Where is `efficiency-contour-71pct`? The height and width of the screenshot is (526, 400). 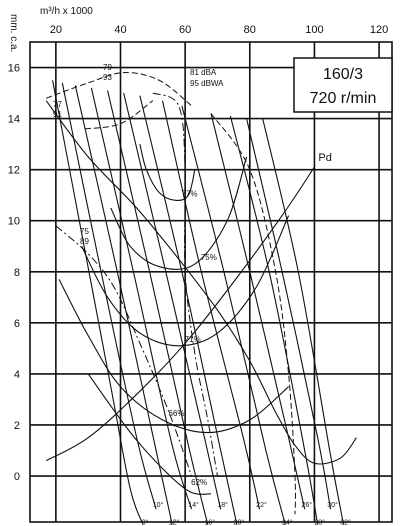
efficiency-contour-71pct is located at coordinates (185, 281).